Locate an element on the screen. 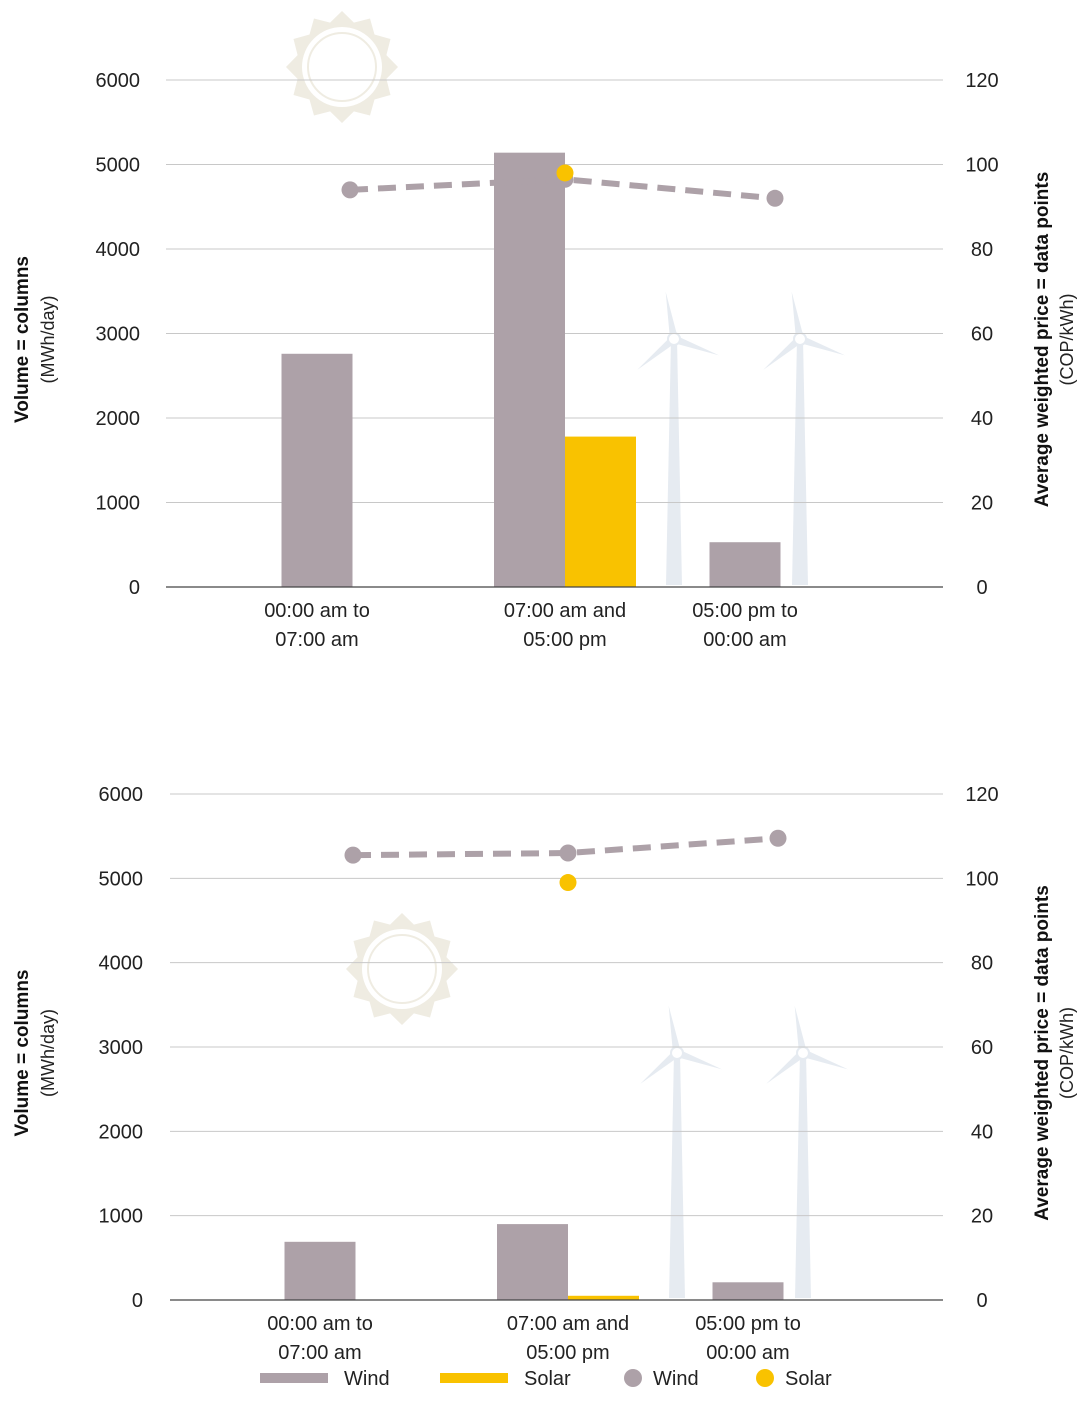  left-tick-label: 5000 is located at coordinates (121, 879).